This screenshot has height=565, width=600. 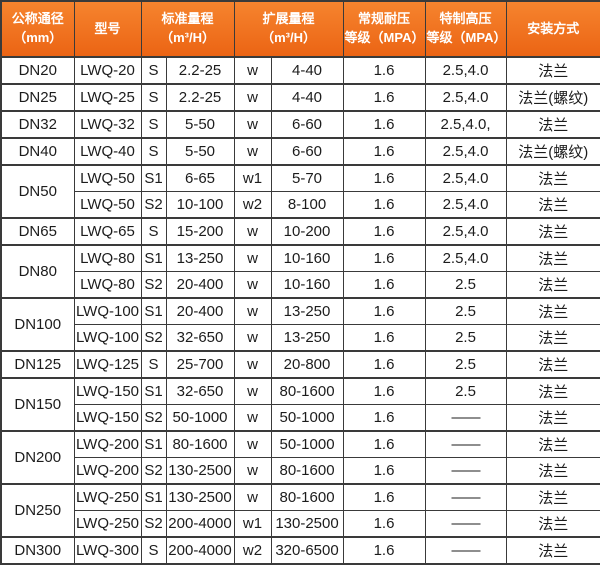 I want to click on table-row: LWQ-50 S2 10-100 w2 8-100 1.6 2.5,4.0 法兰, so click(x=300, y=205).